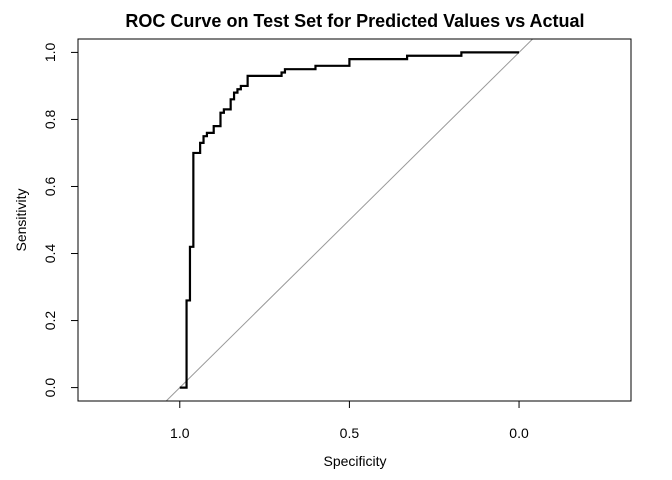 This screenshot has width=672, height=480. I want to click on y-tick-label: 1.0, so click(50, 52).